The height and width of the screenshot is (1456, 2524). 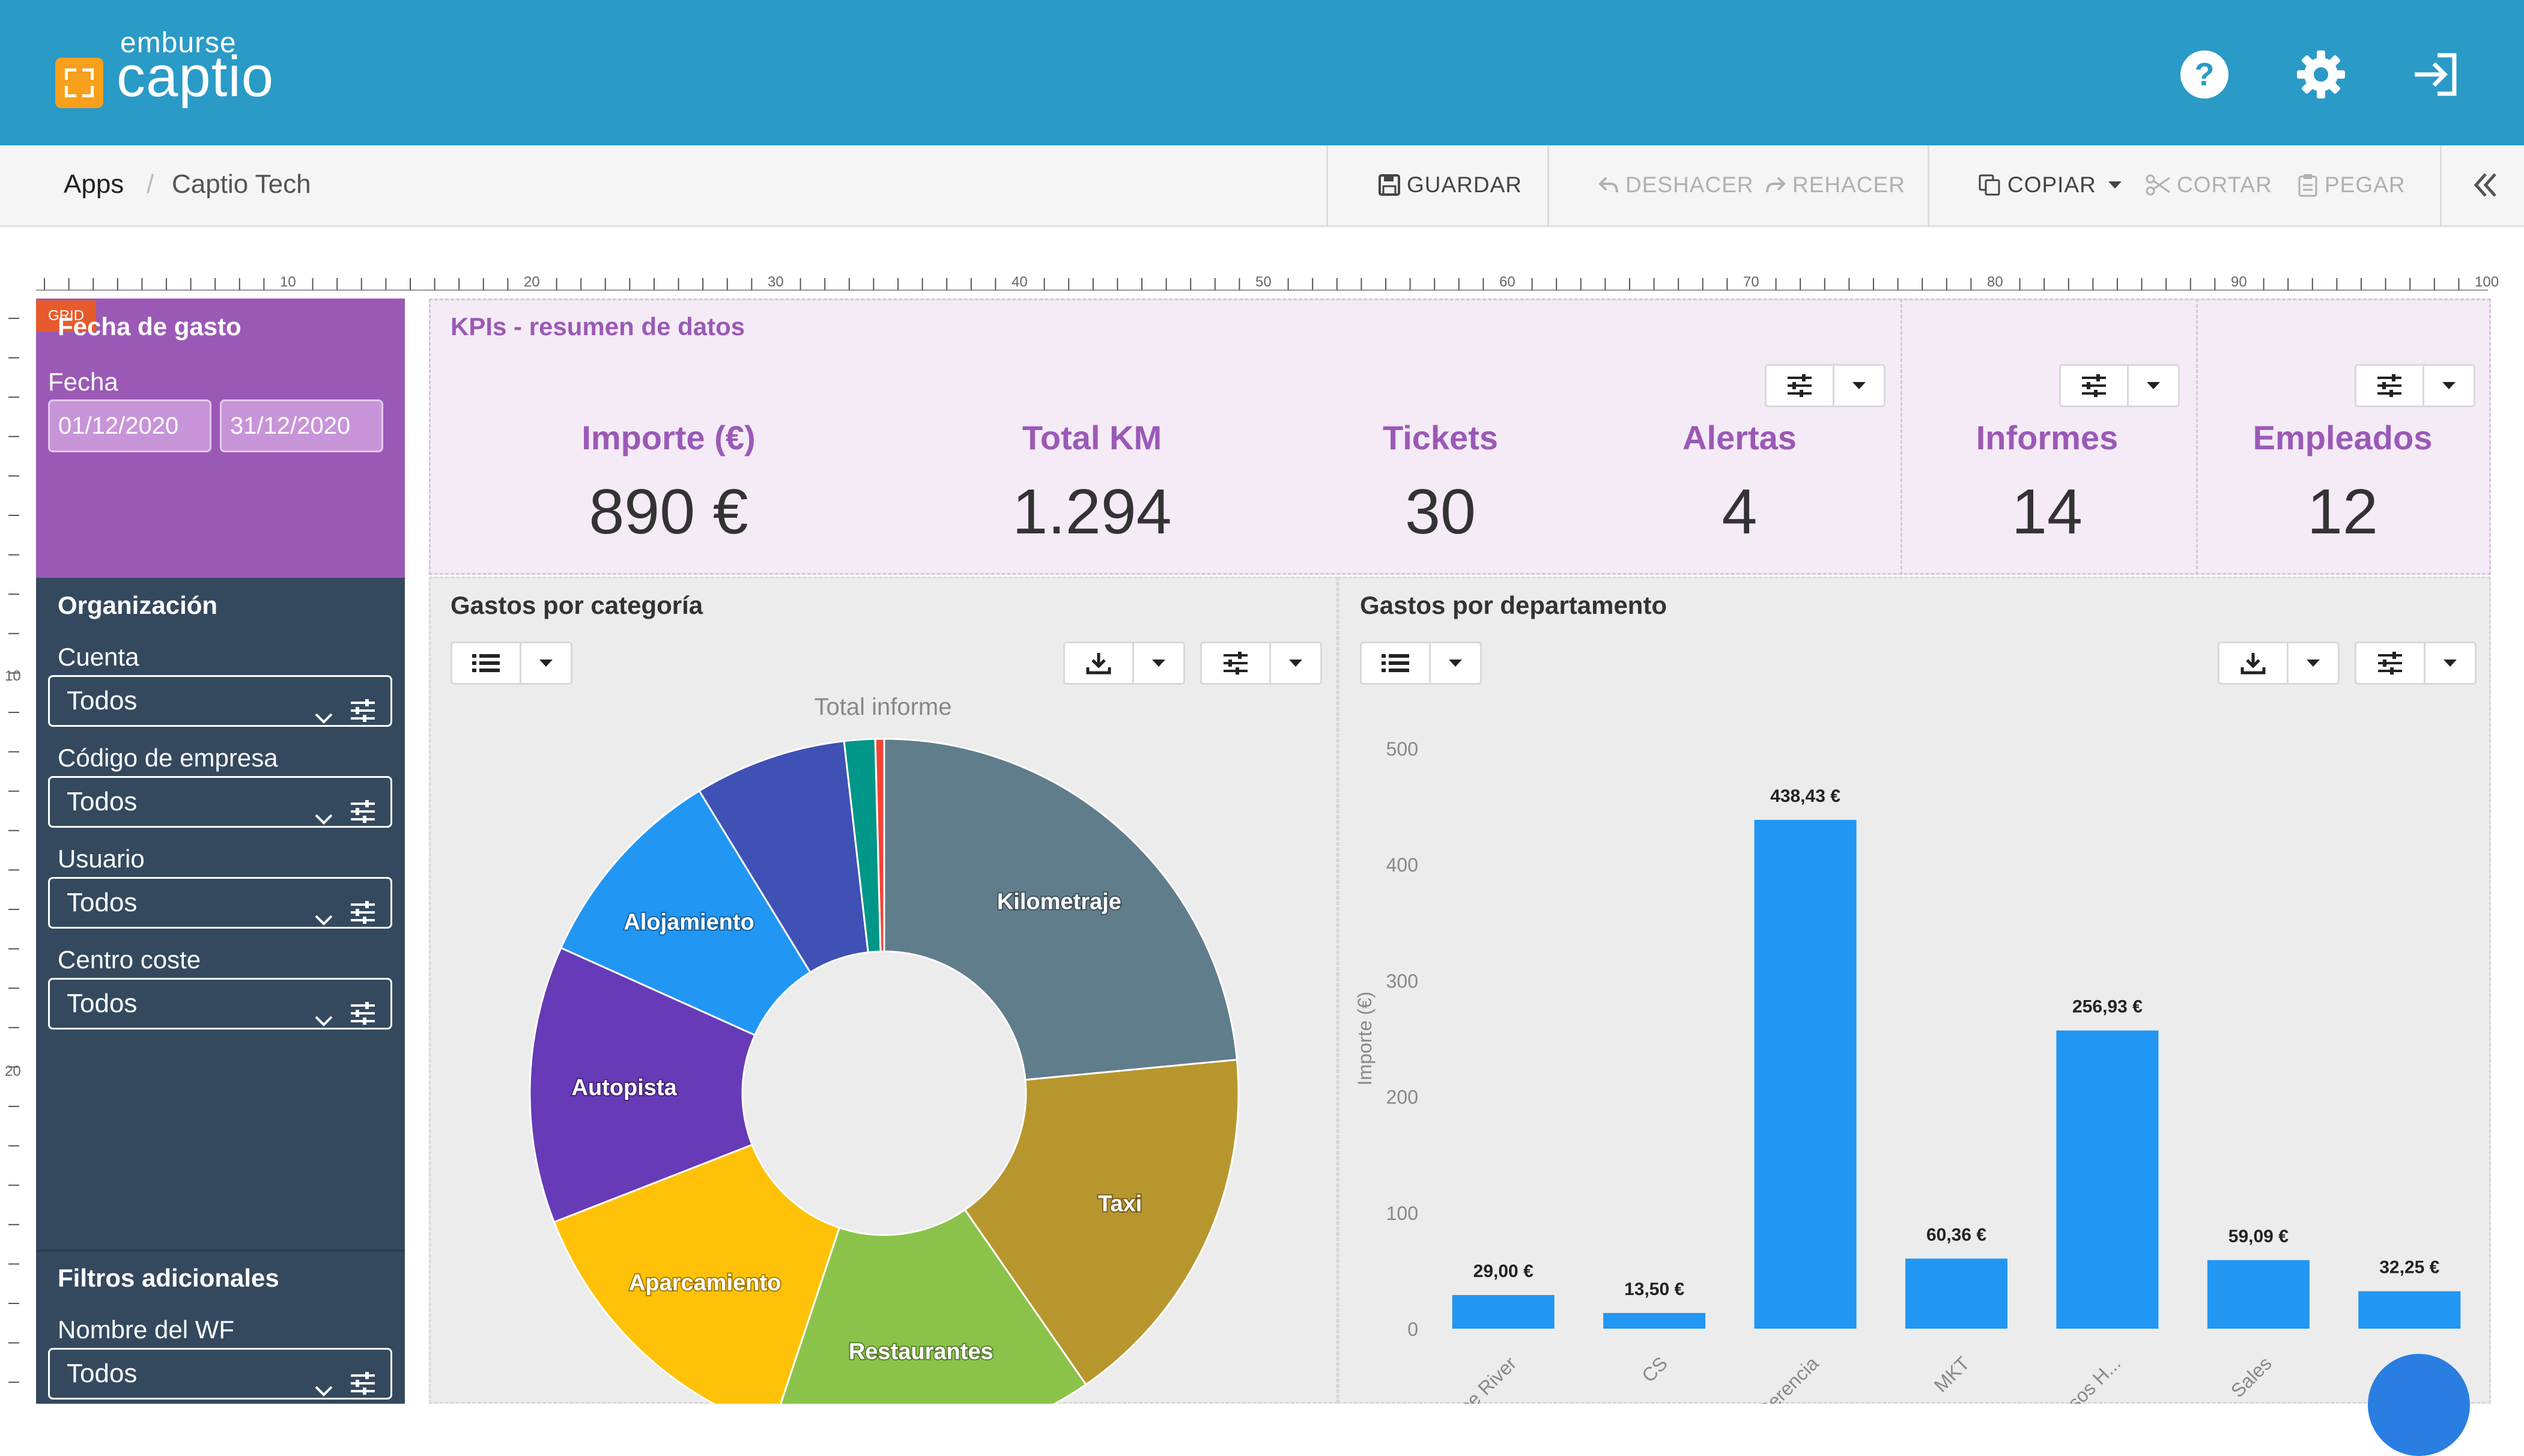 I want to click on filter-label: Código de empresa, so click(x=168, y=758).